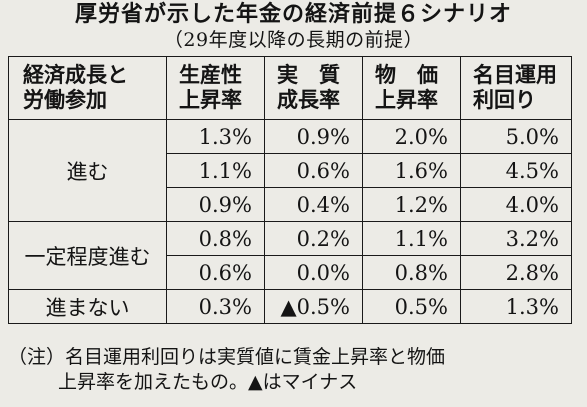 The width and height of the screenshot is (587, 407). Describe the element at coordinates (293, 14) in the screenshot. I see `page-title: 厚労省が示した年金の経済前提６シナリオ` at that location.